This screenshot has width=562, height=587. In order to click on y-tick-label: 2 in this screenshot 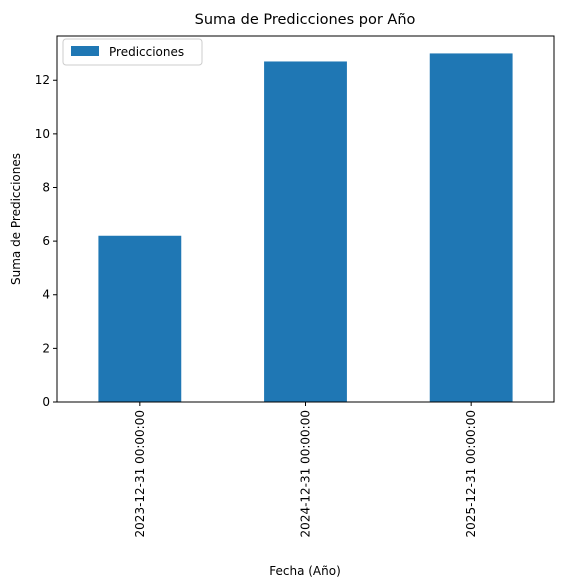, I will do `click(46, 348)`.